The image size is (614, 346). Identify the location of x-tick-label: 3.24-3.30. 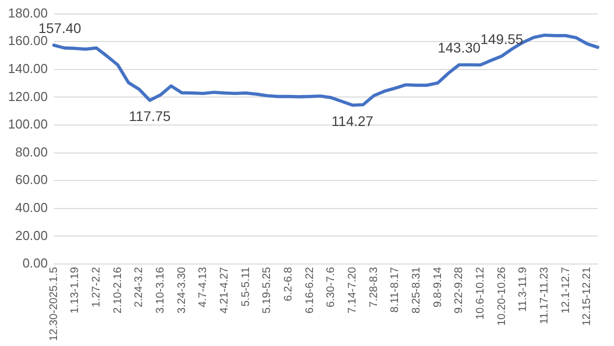
(182, 290).